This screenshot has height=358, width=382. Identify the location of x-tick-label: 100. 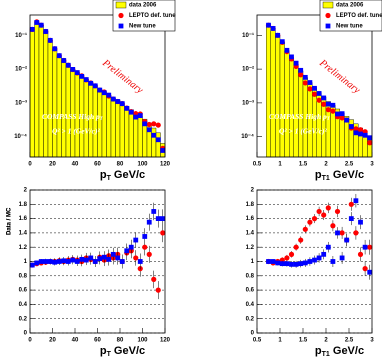
(142, 341).